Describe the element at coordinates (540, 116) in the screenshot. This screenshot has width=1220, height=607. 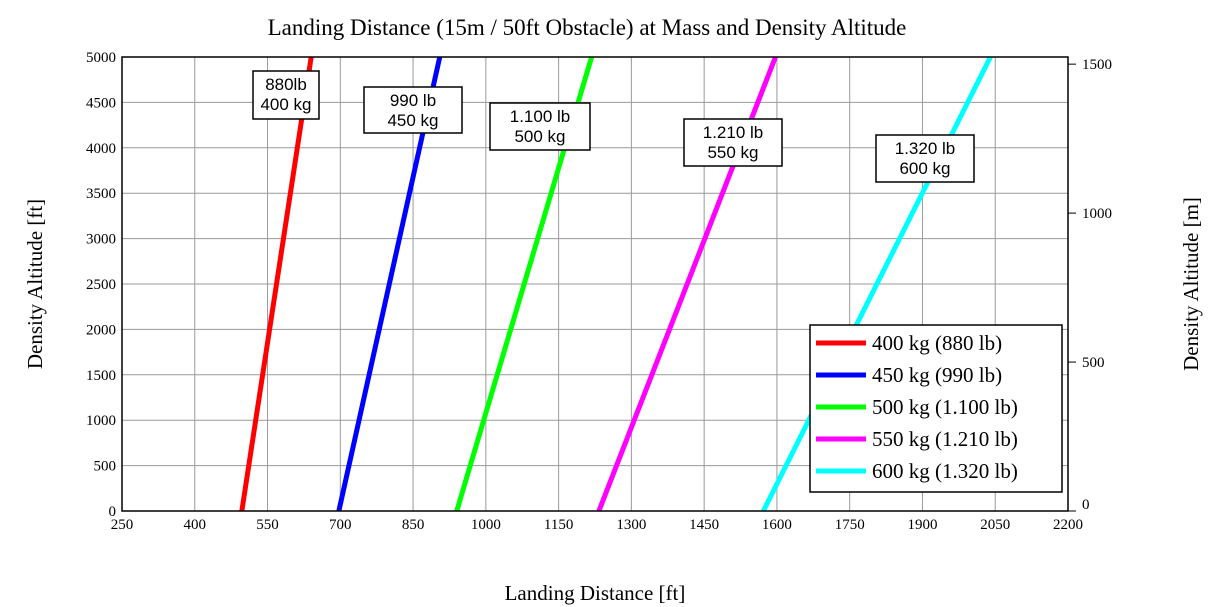
I see `annotation-line: 1.100 lb` at that location.